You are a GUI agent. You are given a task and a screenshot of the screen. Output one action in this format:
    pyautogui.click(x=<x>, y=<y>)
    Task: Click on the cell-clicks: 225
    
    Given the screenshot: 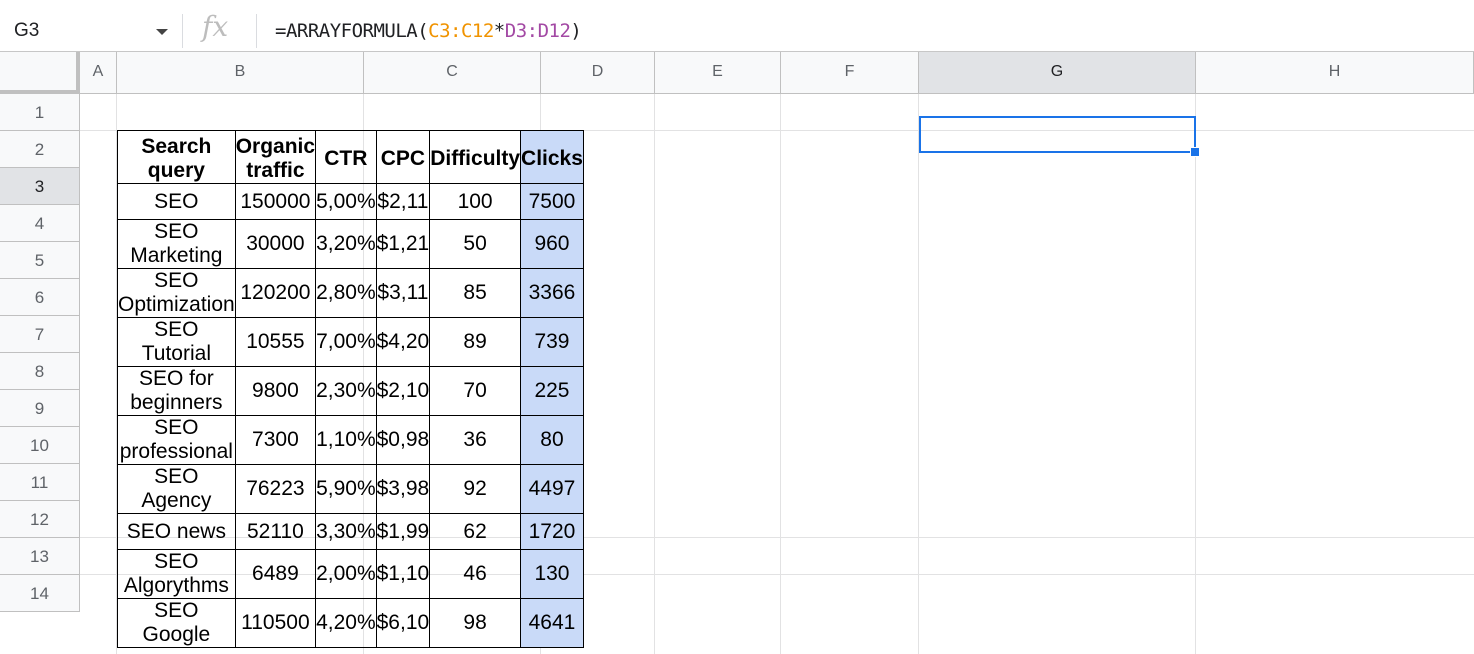 What is the action you would take?
    pyautogui.click(x=552, y=391)
    